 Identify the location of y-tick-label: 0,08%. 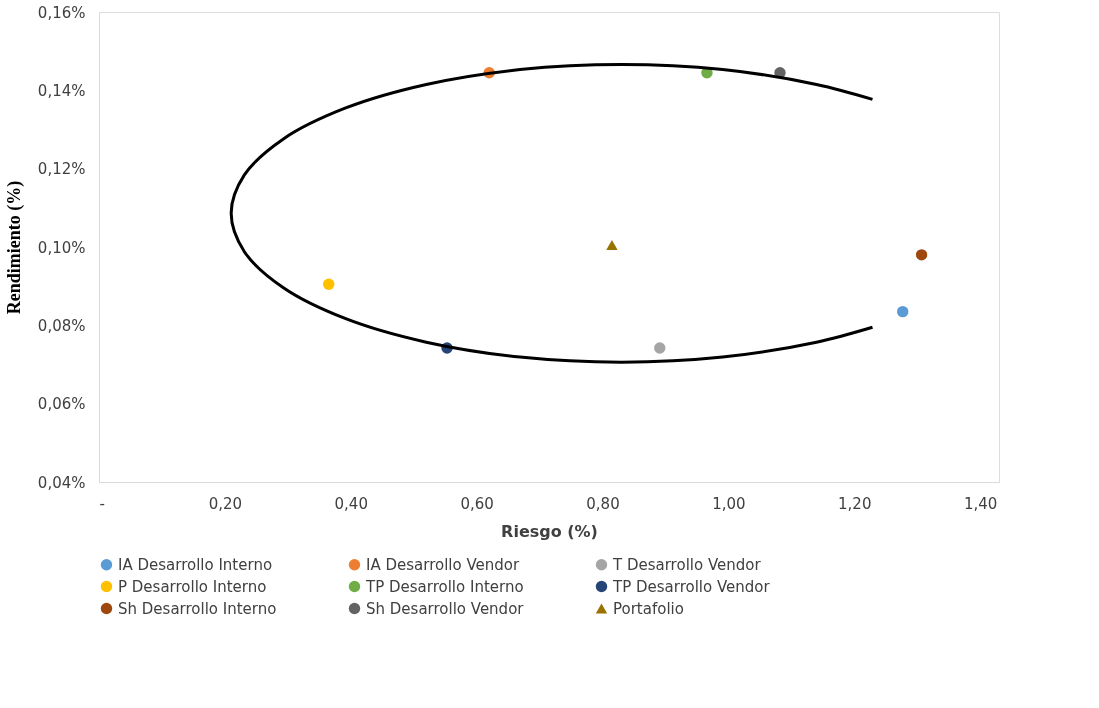
(61, 325).